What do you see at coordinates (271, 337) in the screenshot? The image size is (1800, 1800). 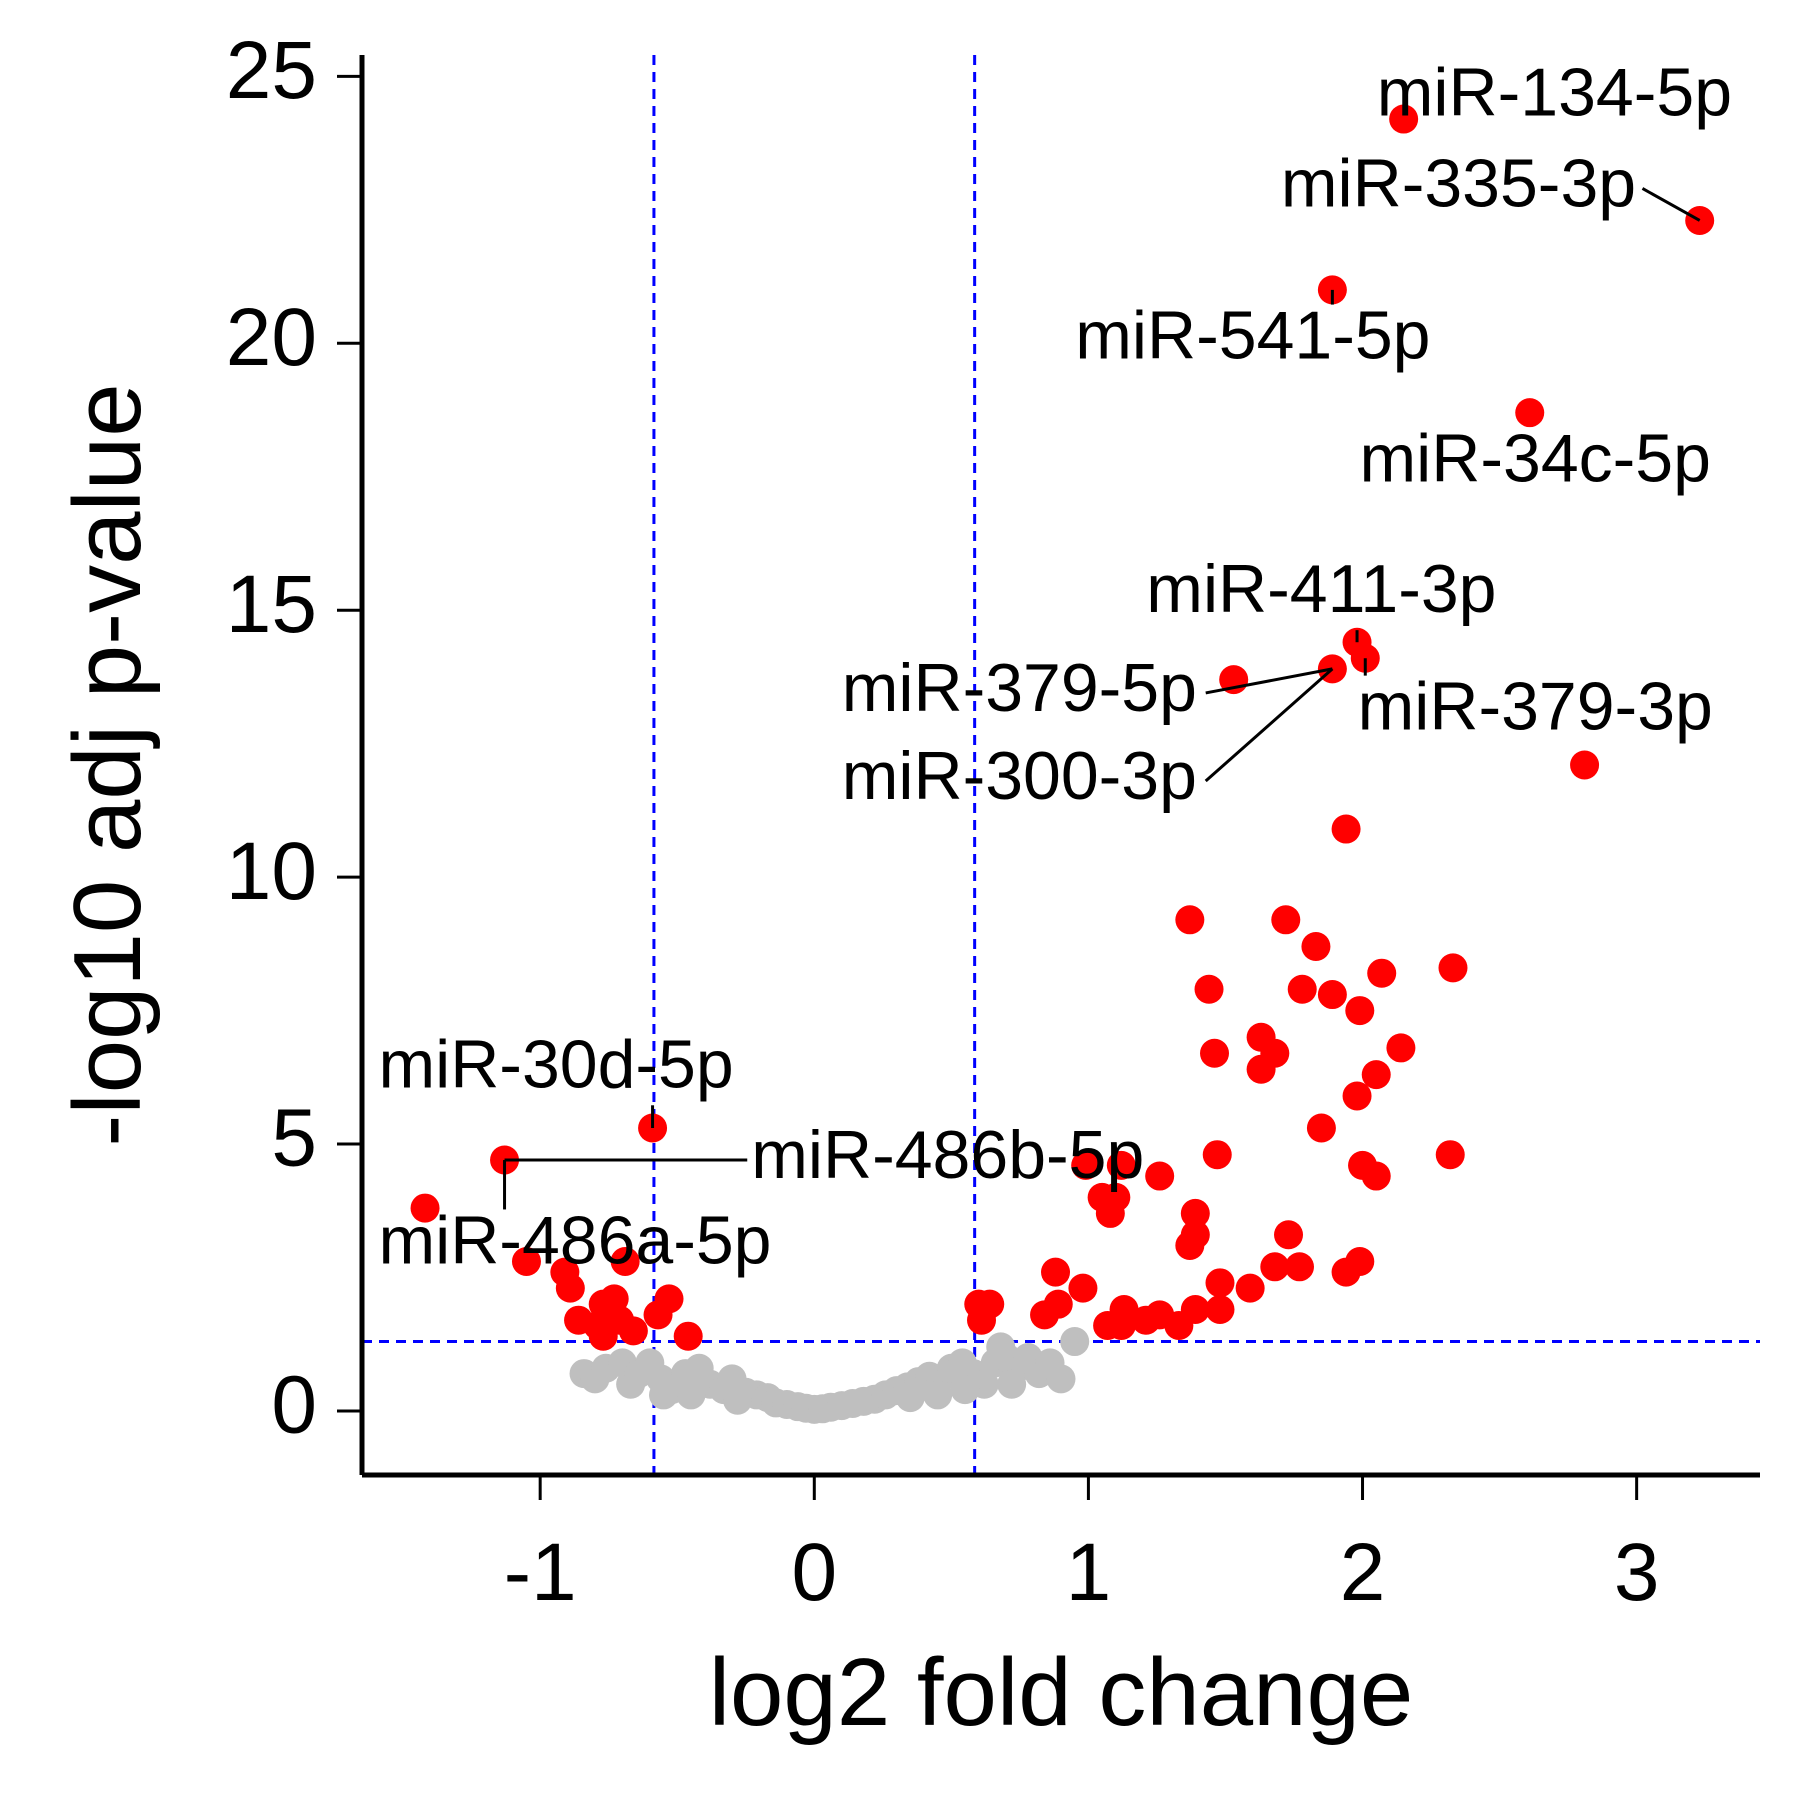 I see `y-tick-label: 20` at bounding box center [271, 337].